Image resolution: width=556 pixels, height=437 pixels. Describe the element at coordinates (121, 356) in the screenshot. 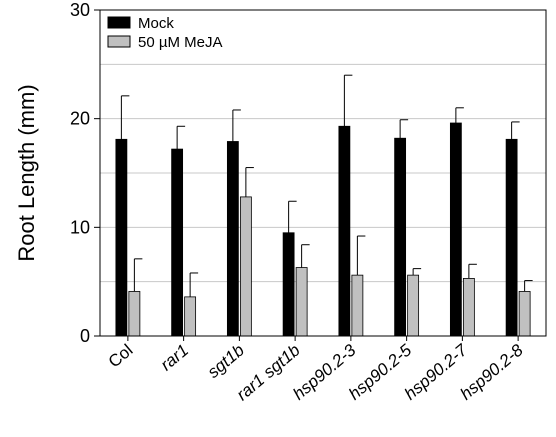

I see `x-category-label: Col` at that location.